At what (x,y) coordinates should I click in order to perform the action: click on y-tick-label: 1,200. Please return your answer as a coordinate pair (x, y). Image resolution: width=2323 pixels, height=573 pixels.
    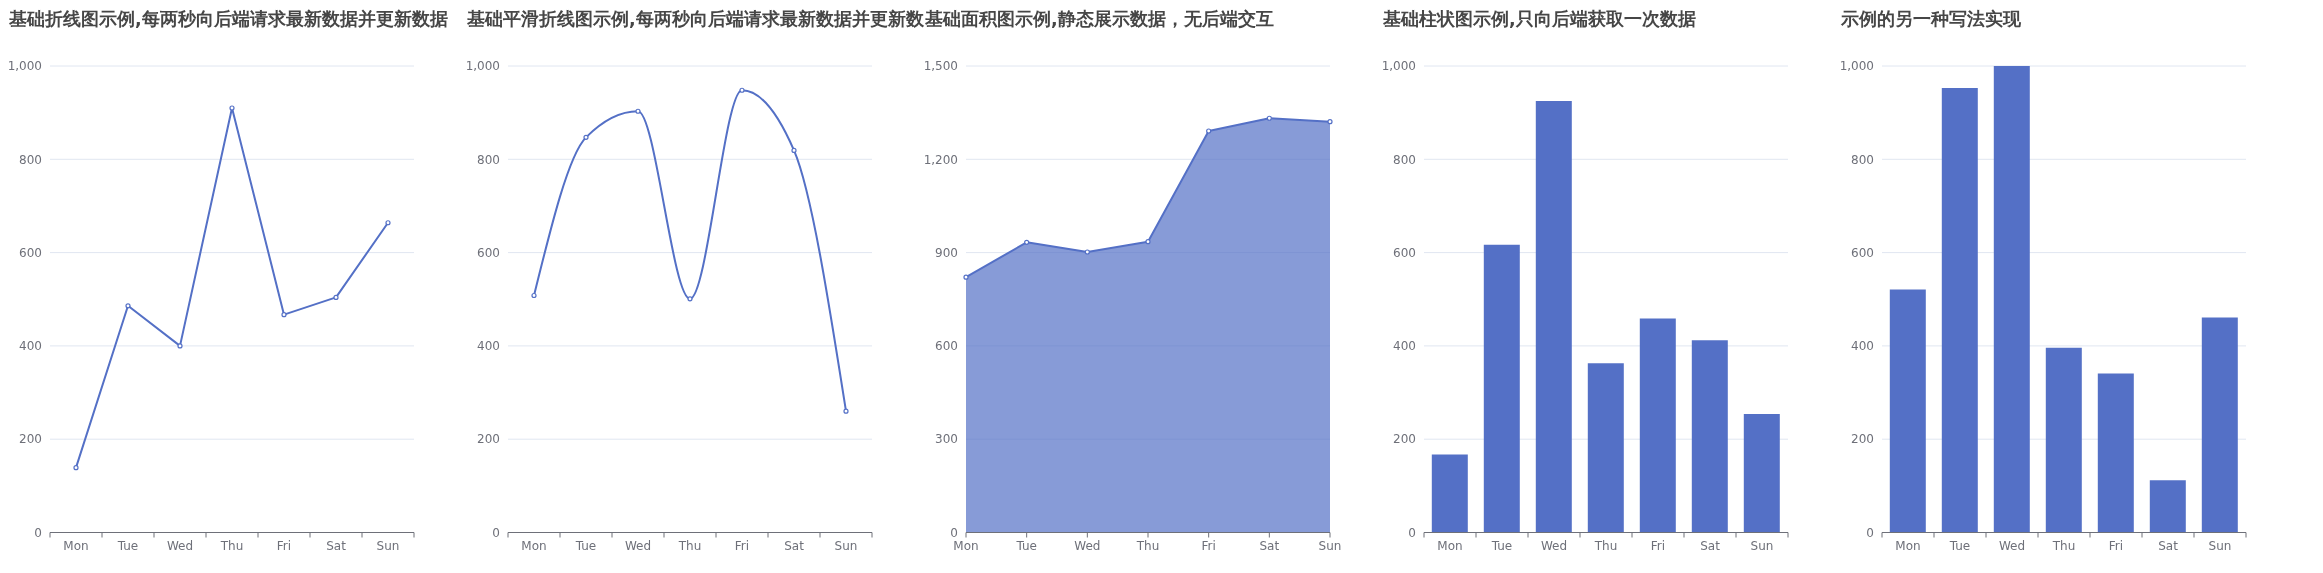
    Looking at the image, I should click on (940, 159).